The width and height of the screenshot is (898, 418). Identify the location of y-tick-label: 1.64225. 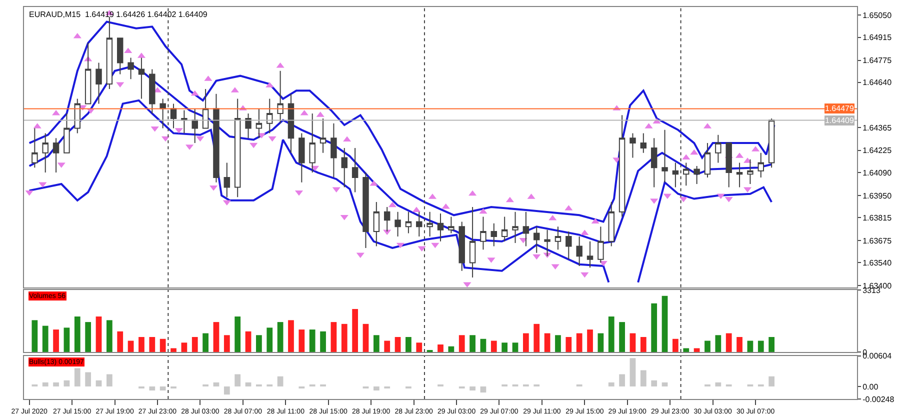
(877, 151).